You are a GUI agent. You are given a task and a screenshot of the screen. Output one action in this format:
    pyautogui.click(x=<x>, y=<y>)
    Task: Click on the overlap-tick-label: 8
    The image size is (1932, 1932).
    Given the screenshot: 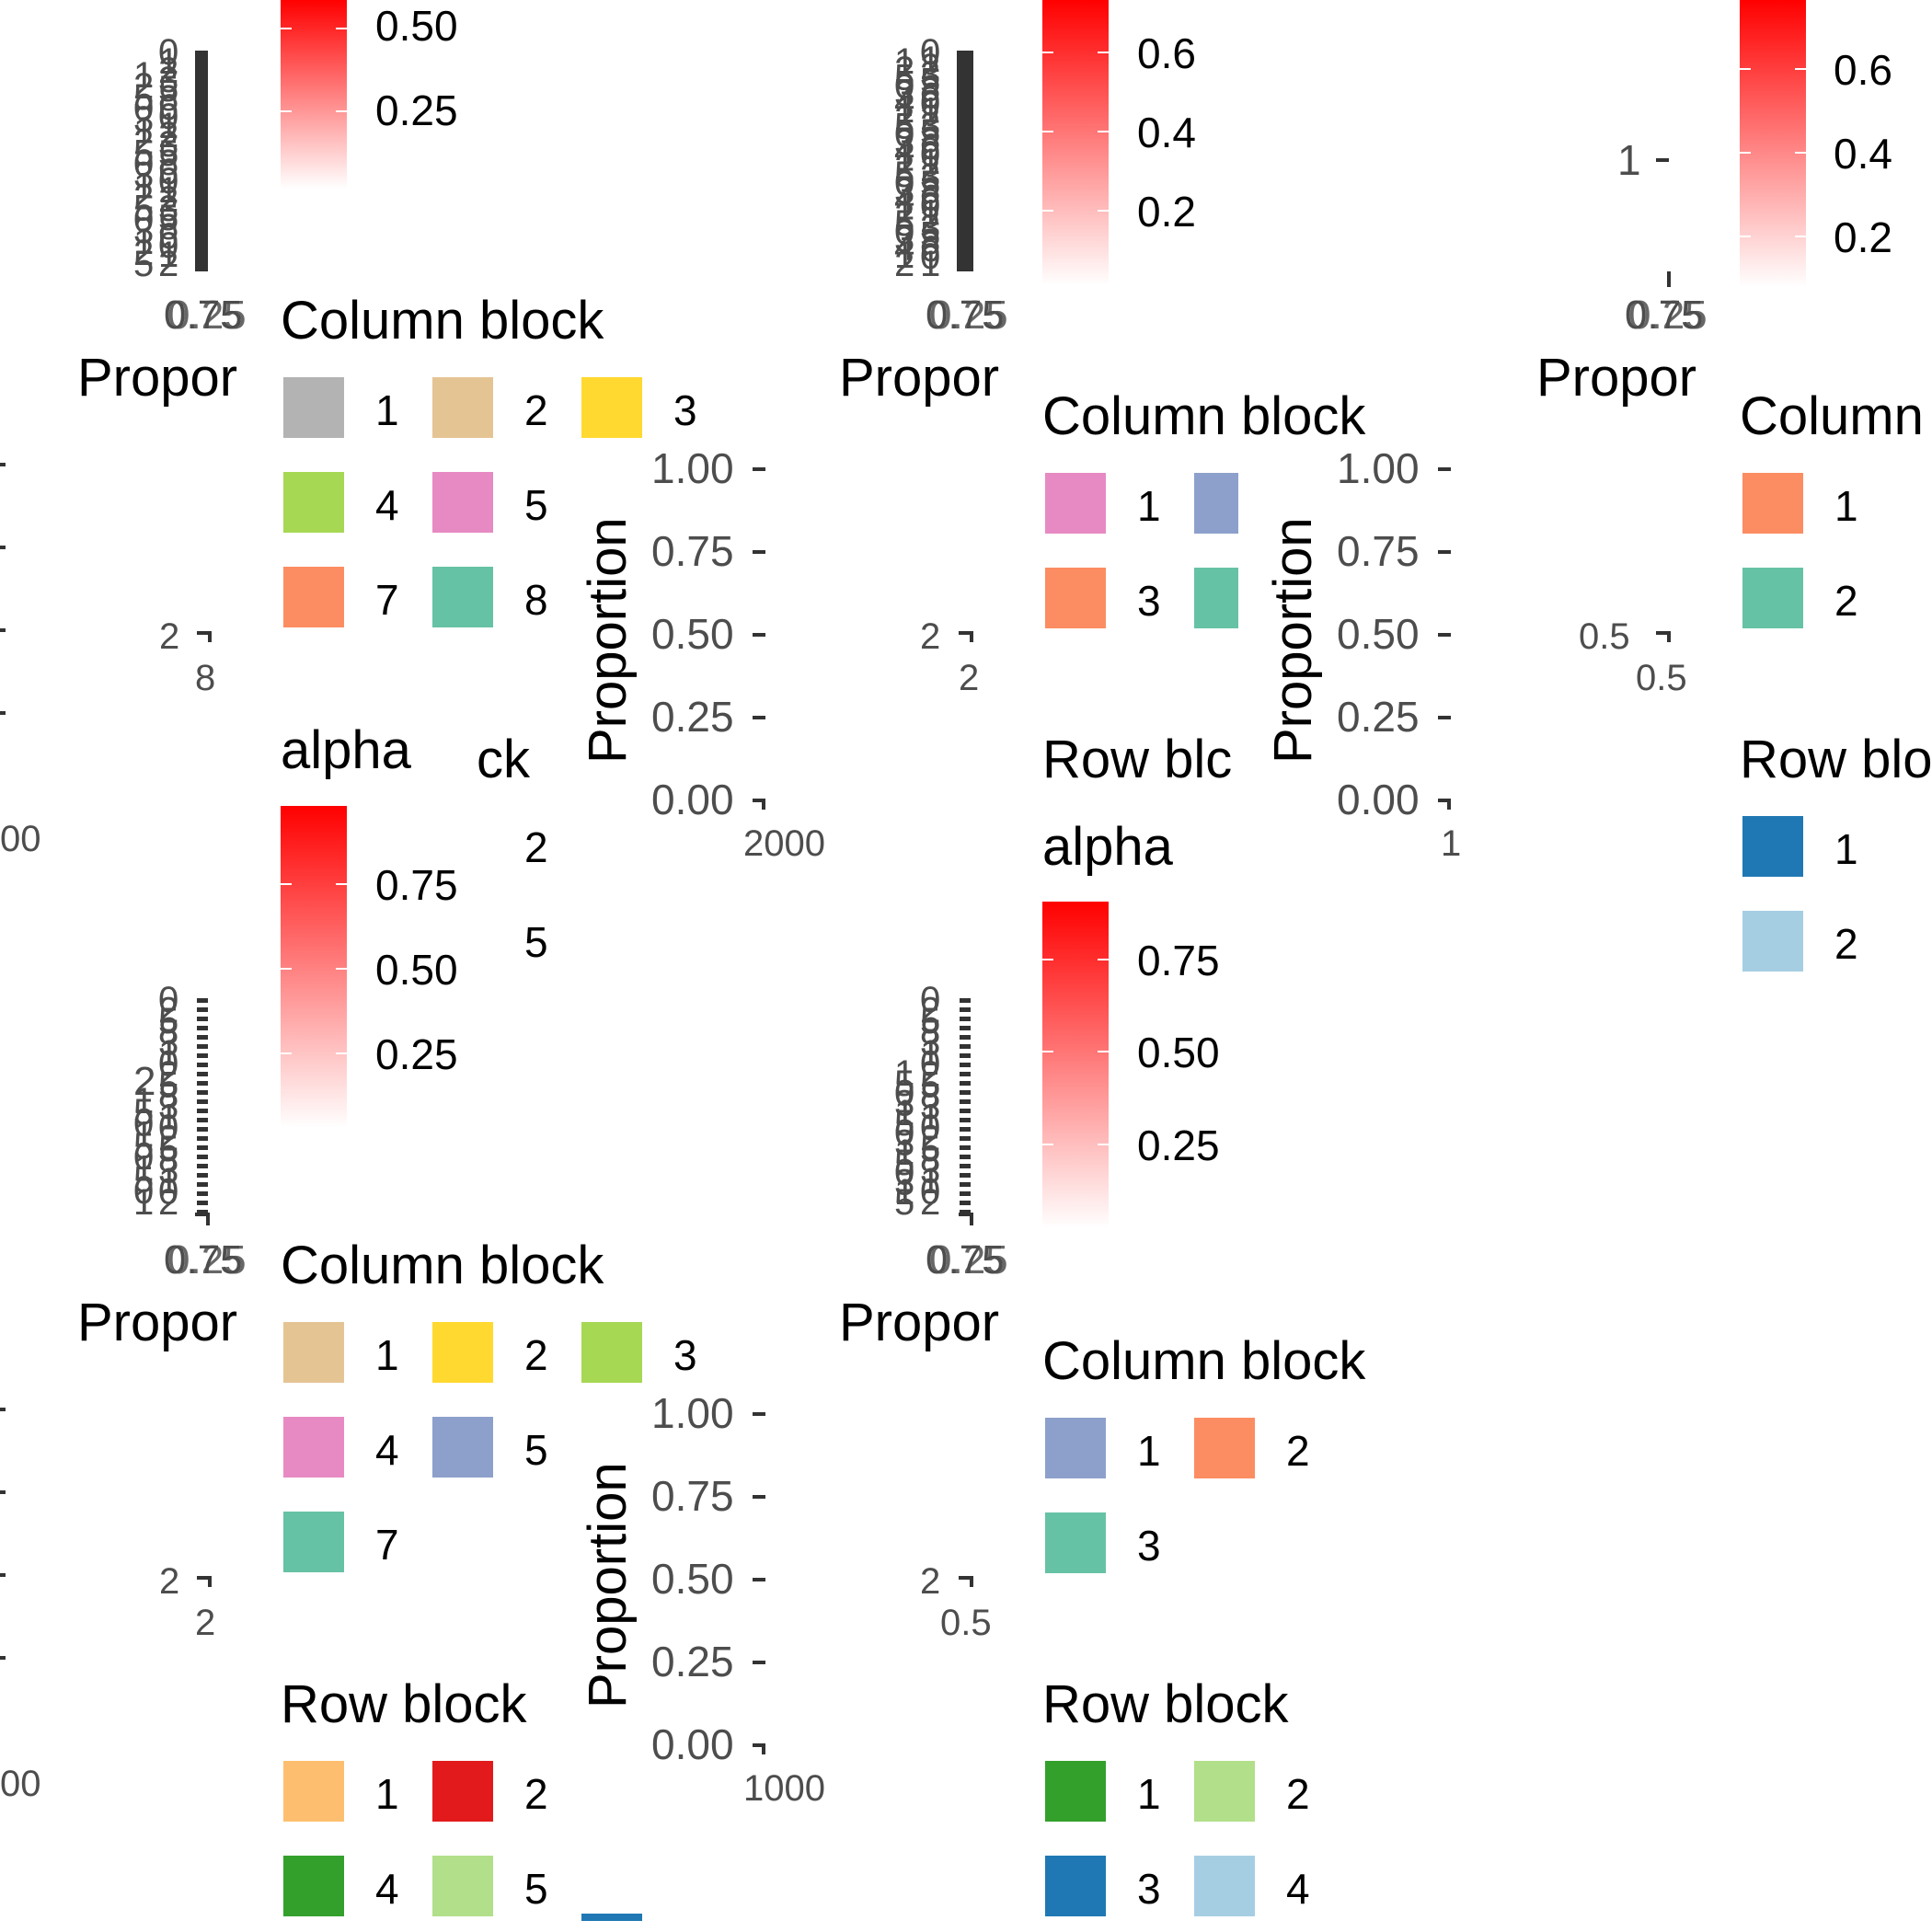 What is the action you would take?
    pyautogui.click(x=205, y=678)
    